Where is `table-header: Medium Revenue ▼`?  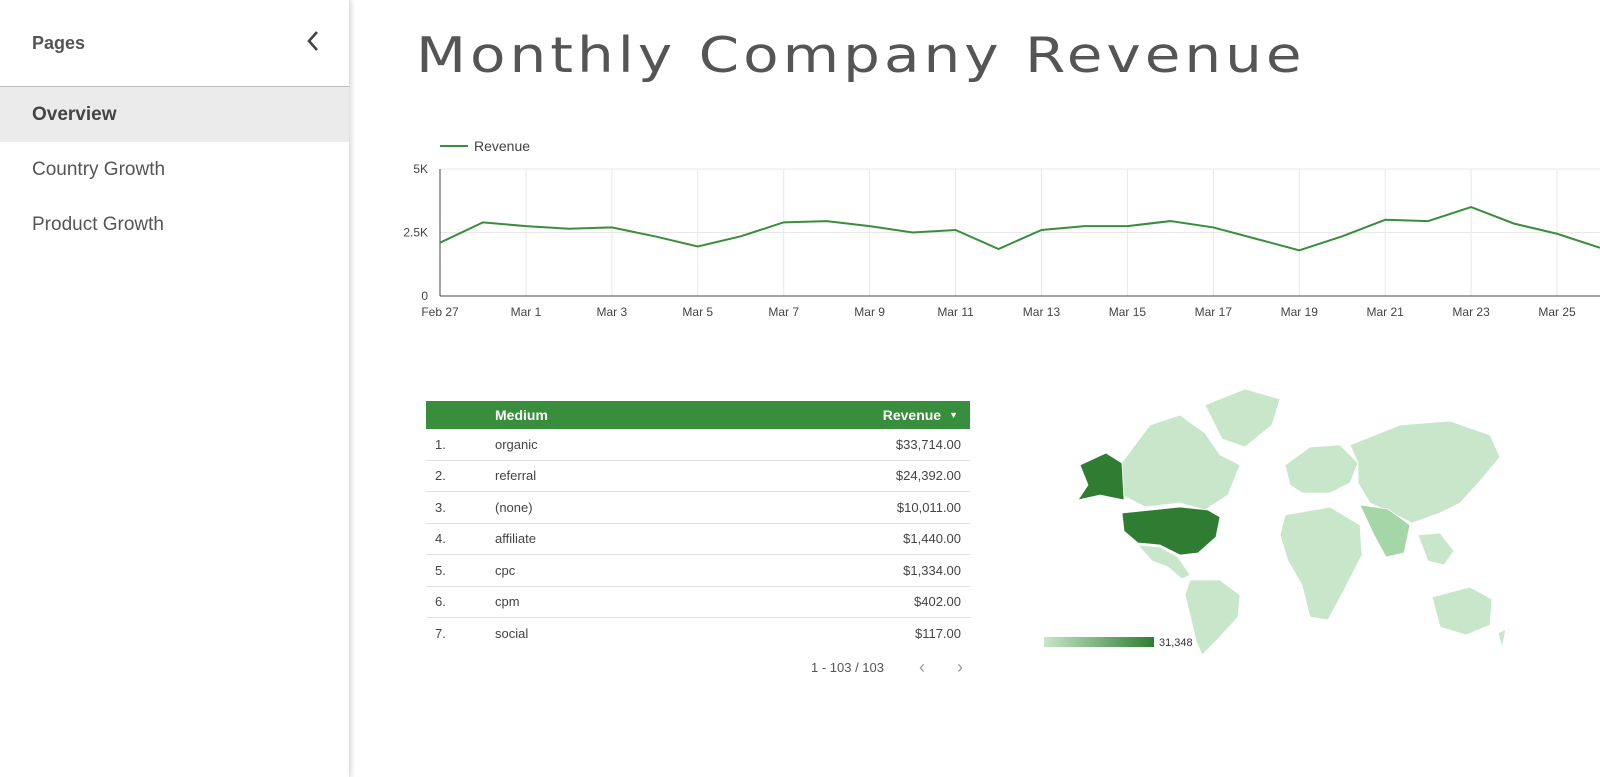 table-header: Medium Revenue ▼ is located at coordinates (698, 415).